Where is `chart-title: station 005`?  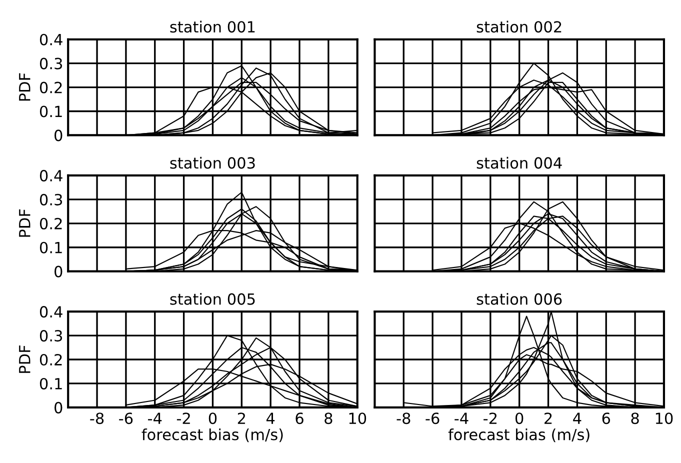
chart-title: station 005 is located at coordinates (212, 299).